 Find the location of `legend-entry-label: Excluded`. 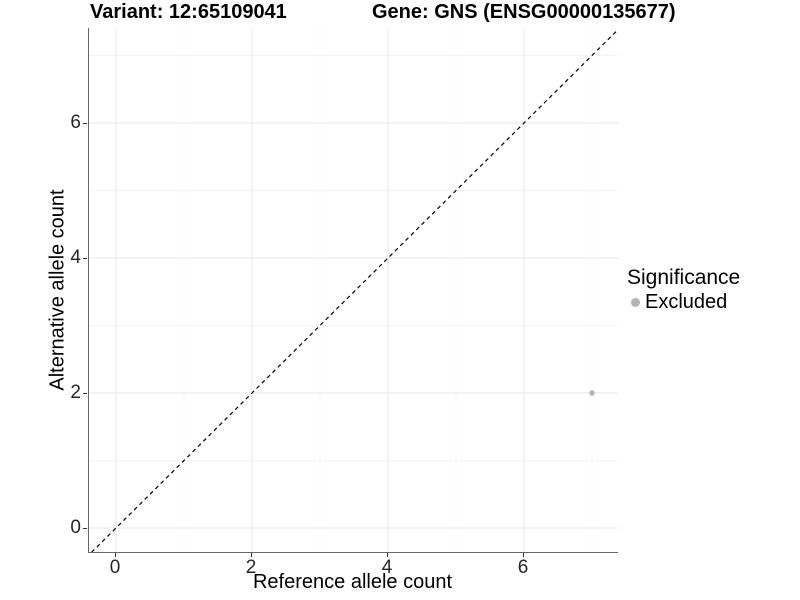

legend-entry-label: Excluded is located at coordinates (686, 302).